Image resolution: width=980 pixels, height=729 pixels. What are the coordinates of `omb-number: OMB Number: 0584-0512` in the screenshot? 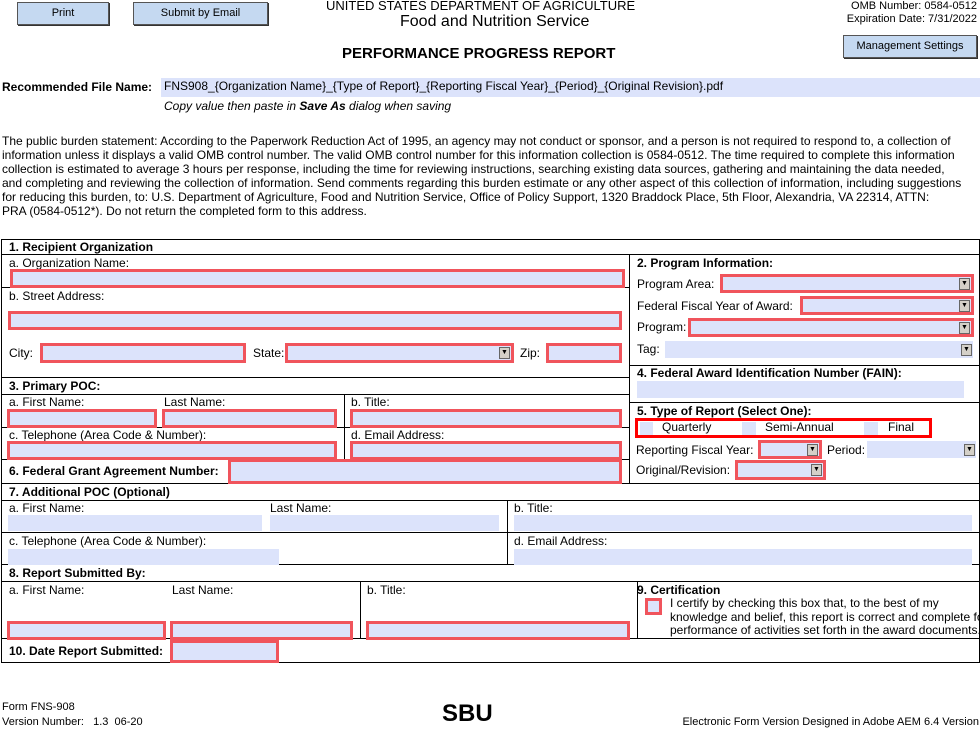 It's located at (914, 6).